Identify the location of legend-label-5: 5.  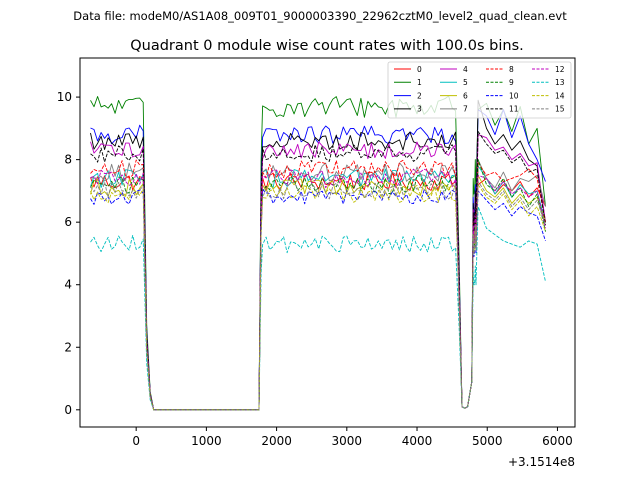
(465, 82).